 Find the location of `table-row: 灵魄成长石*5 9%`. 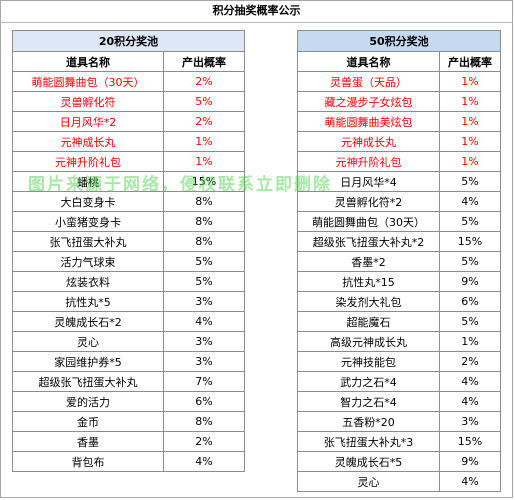

table-row: 灵魄成长石*5 9% is located at coordinates (399, 461).